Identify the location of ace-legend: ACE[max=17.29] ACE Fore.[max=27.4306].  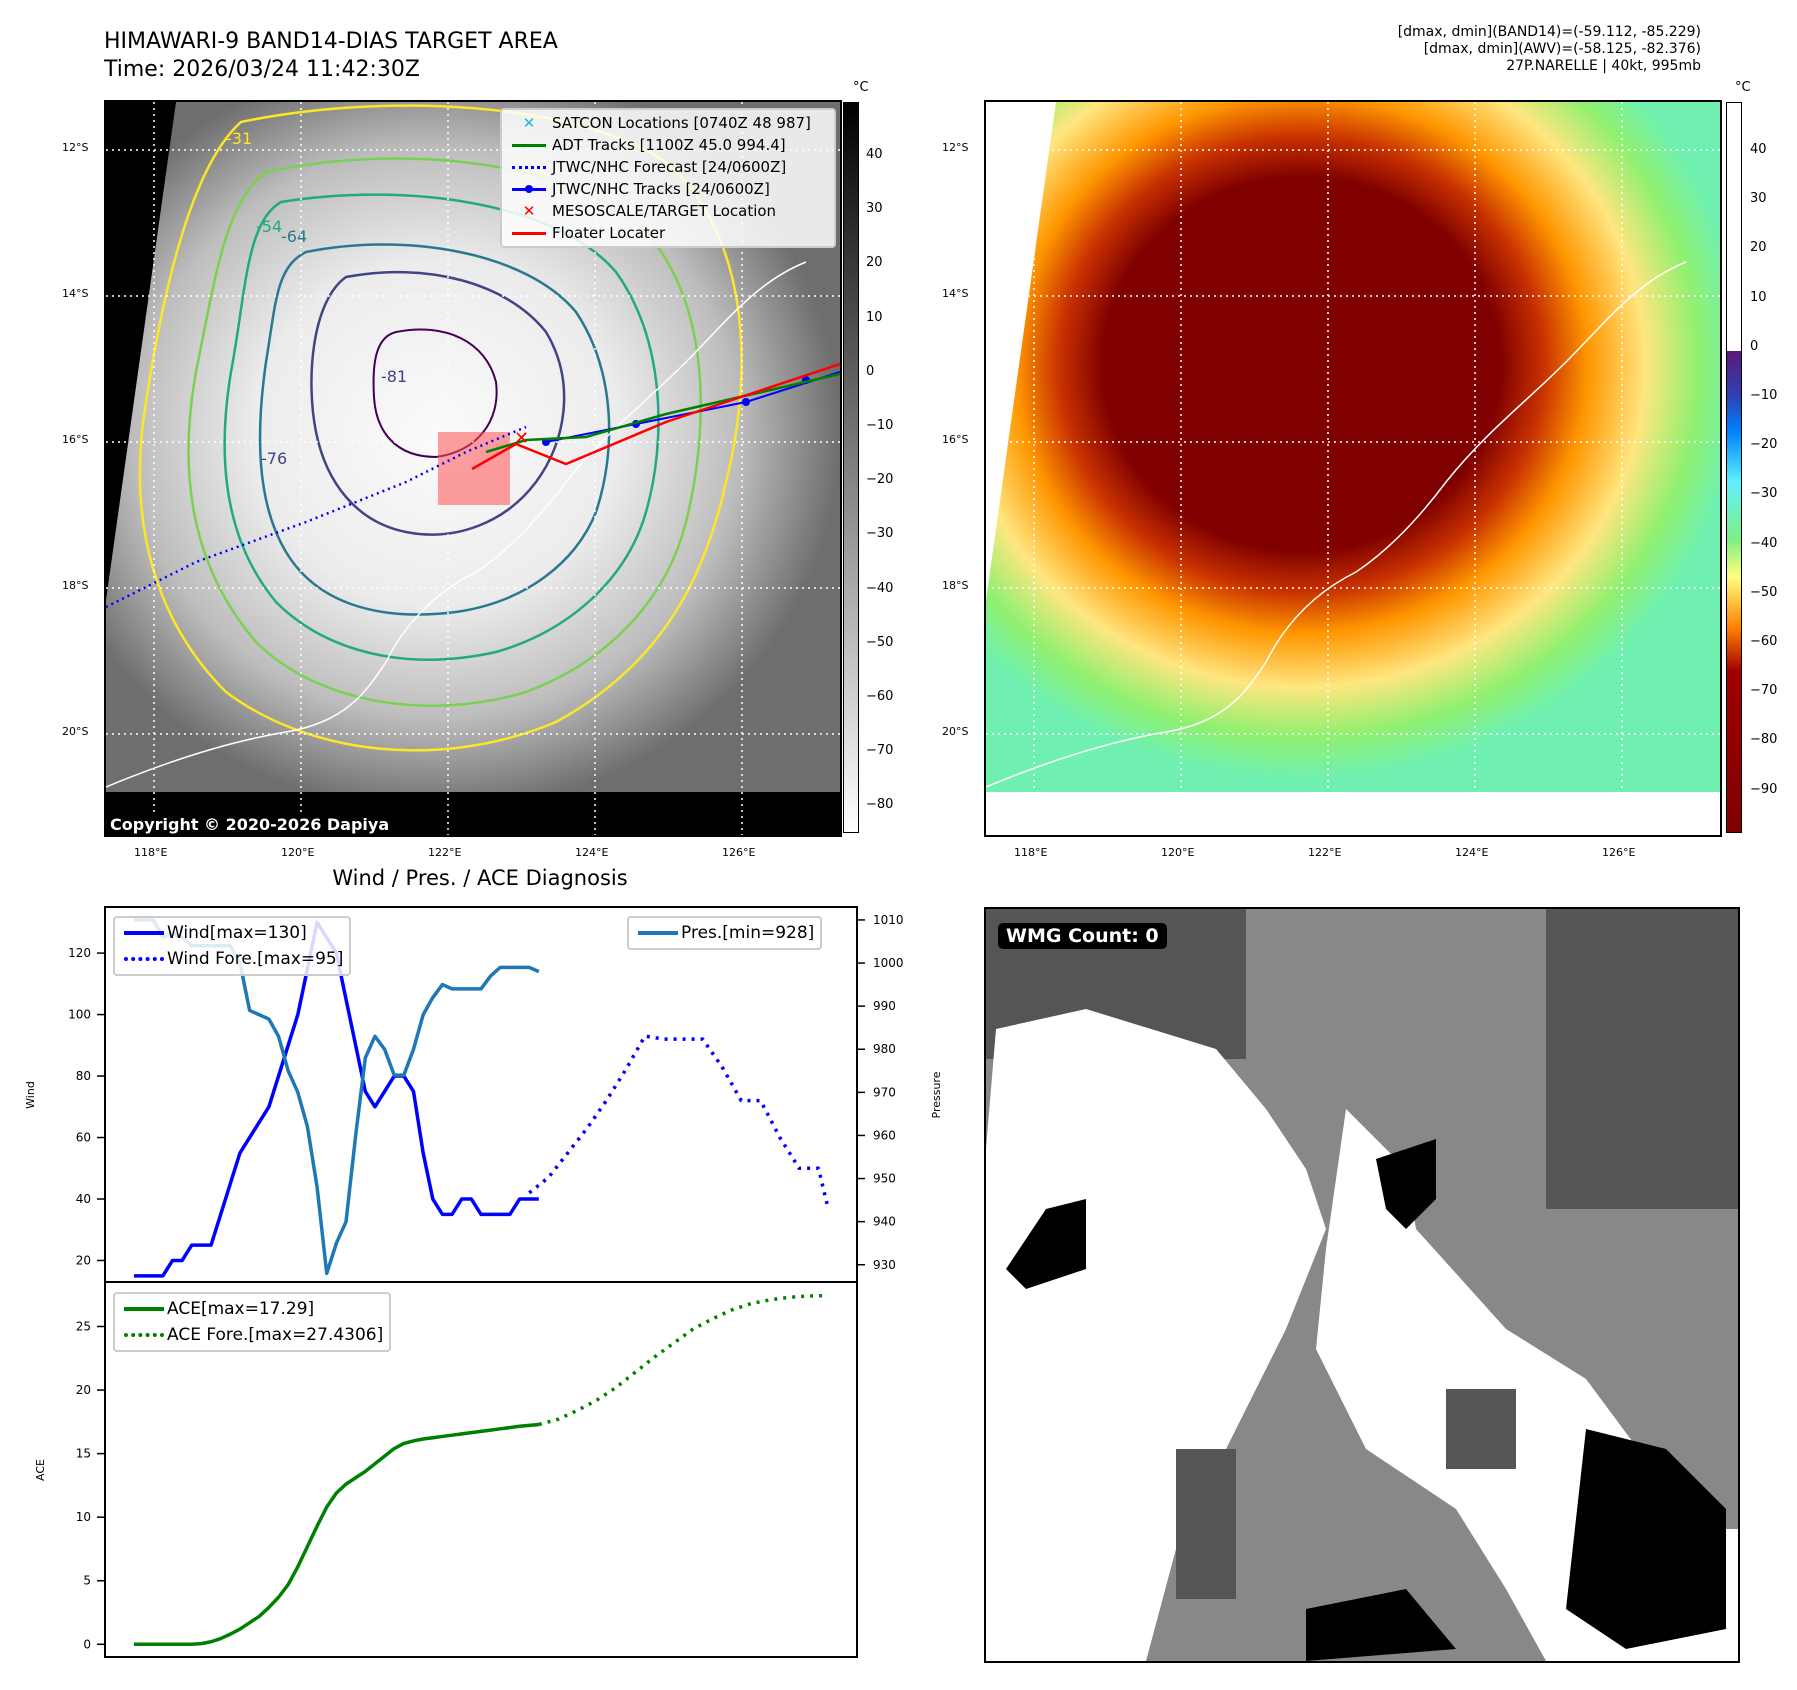
(252, 1322).